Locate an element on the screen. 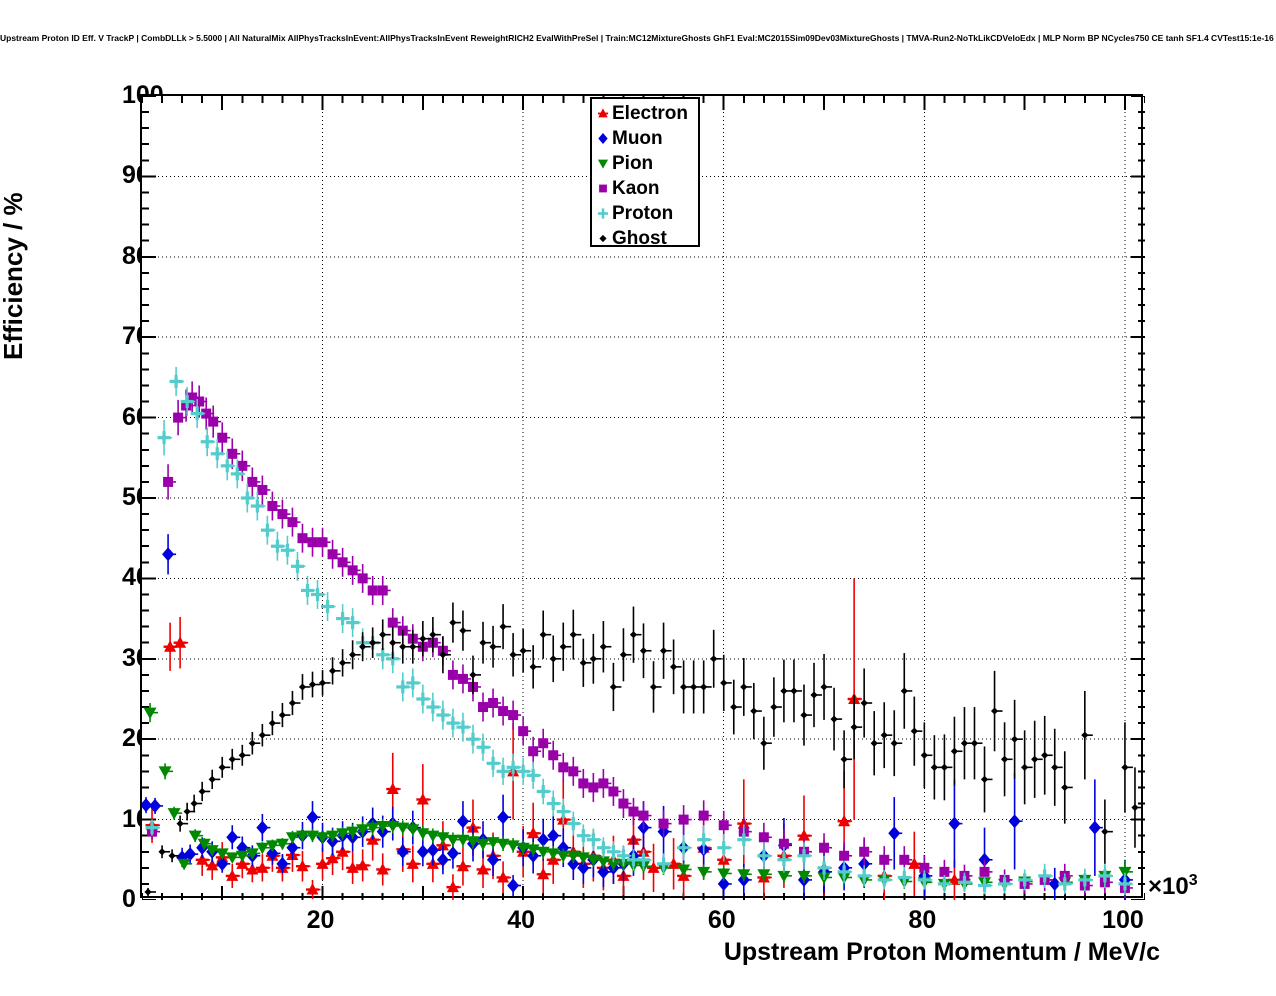  legend-entry-electron: Electron is located at coordinates (646, 113).